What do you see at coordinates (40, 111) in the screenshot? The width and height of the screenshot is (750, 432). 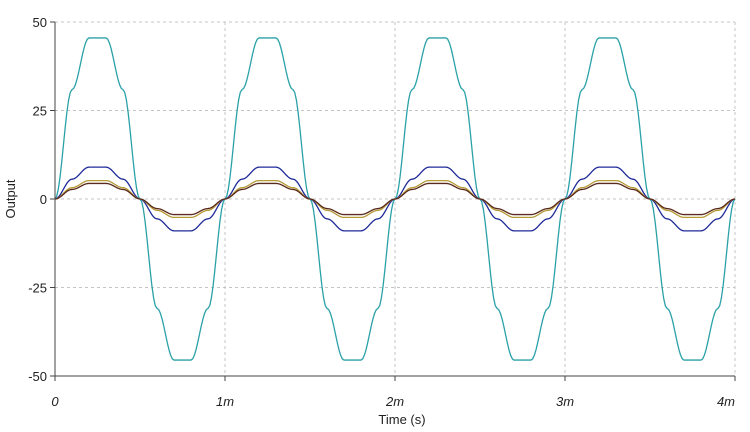 I see `y-tick-label: 25` at bounding box center [40, 111].